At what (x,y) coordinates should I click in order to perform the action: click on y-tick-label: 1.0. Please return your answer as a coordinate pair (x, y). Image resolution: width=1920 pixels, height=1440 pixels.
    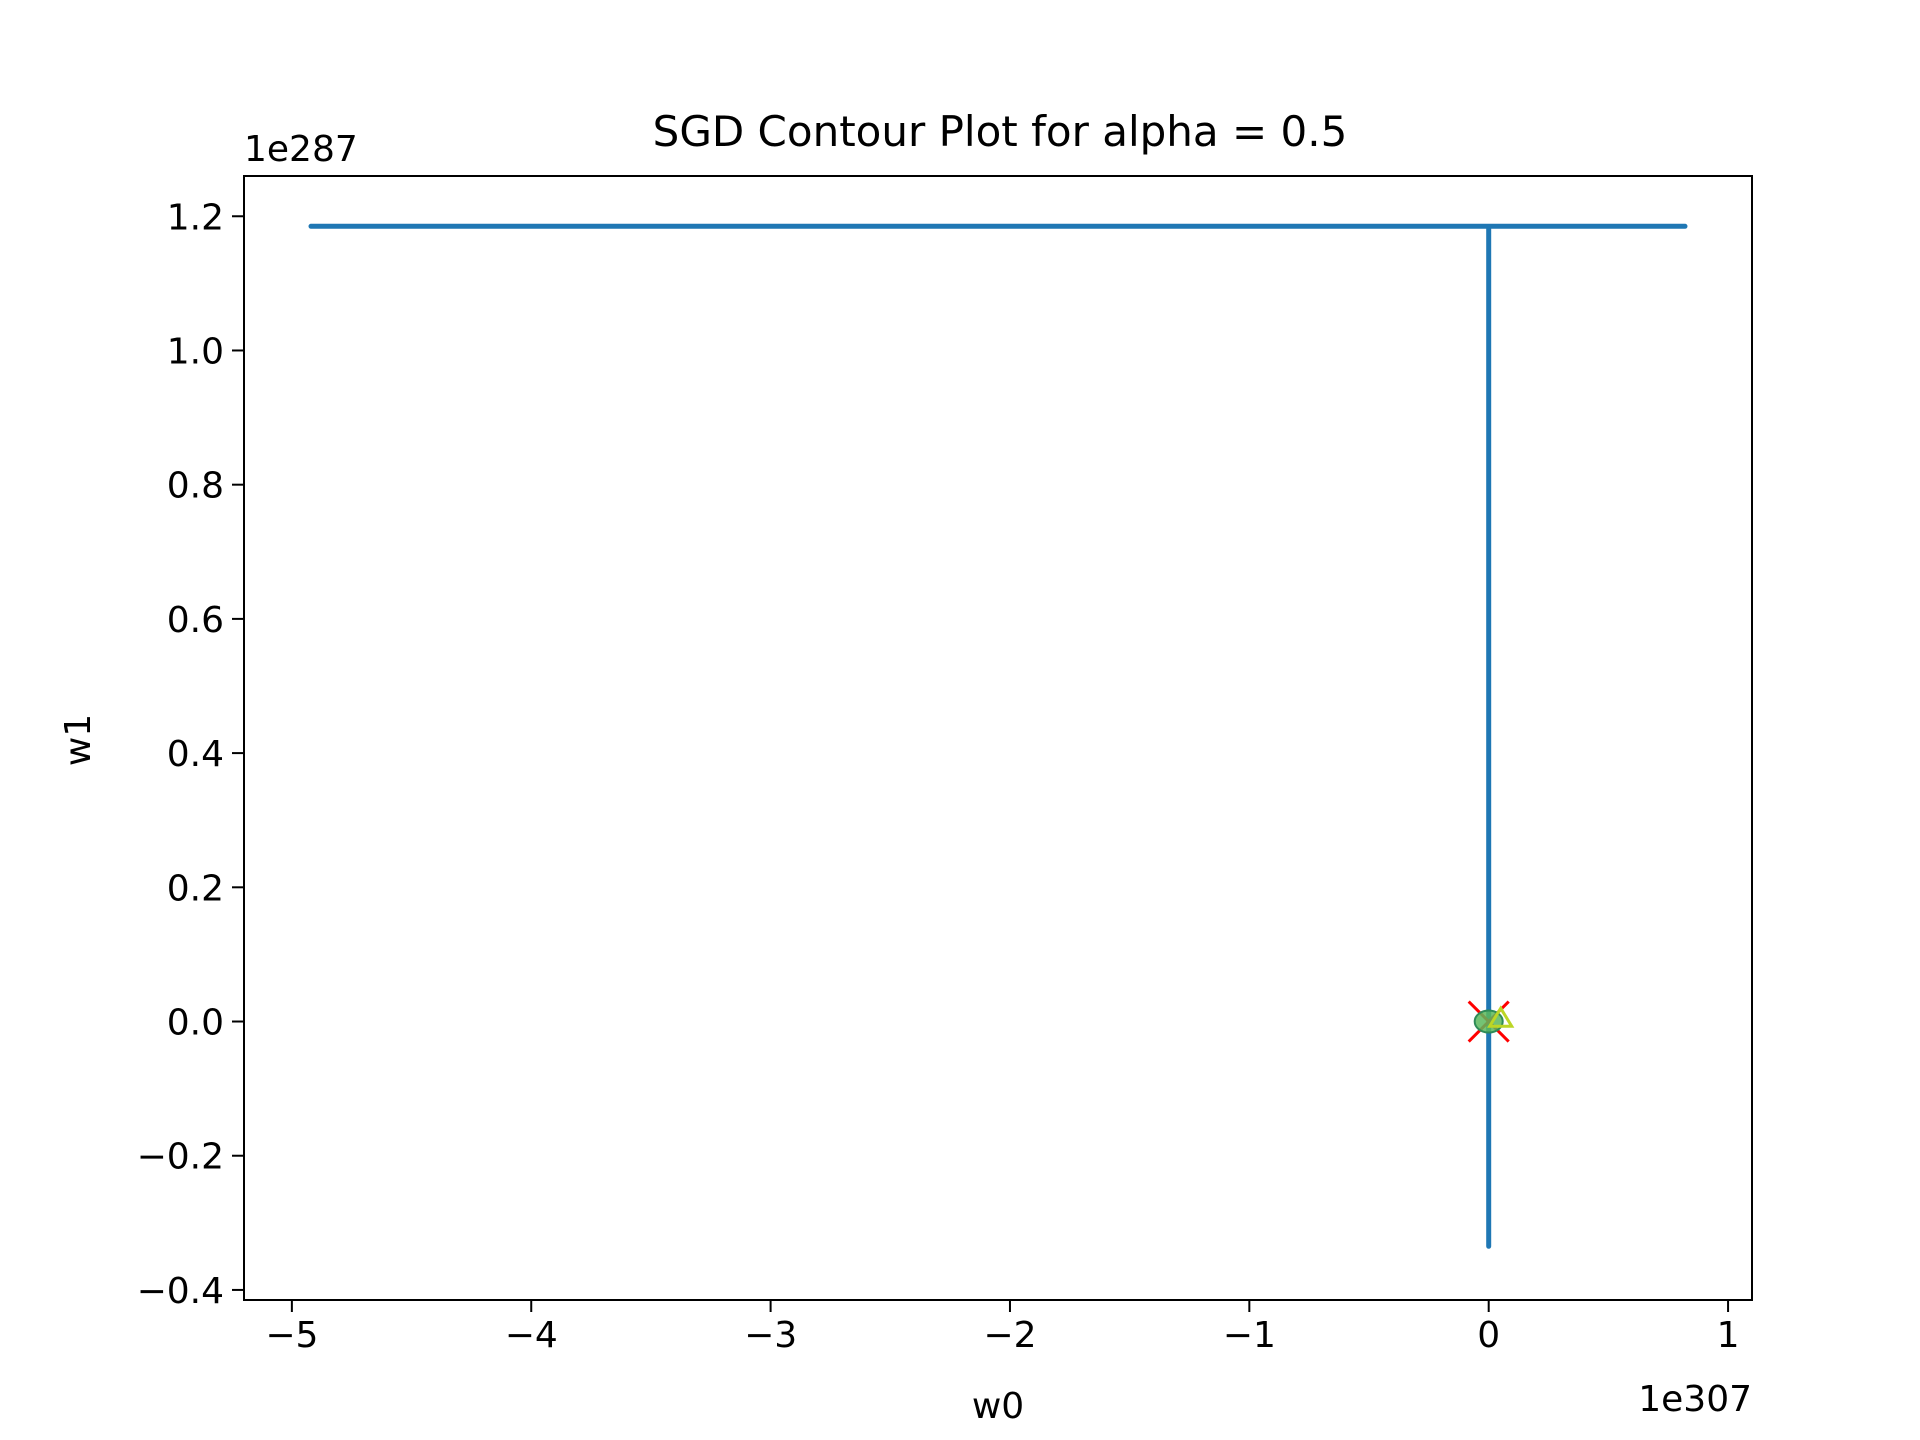
    Looking at the image, I should click on (195, 351).